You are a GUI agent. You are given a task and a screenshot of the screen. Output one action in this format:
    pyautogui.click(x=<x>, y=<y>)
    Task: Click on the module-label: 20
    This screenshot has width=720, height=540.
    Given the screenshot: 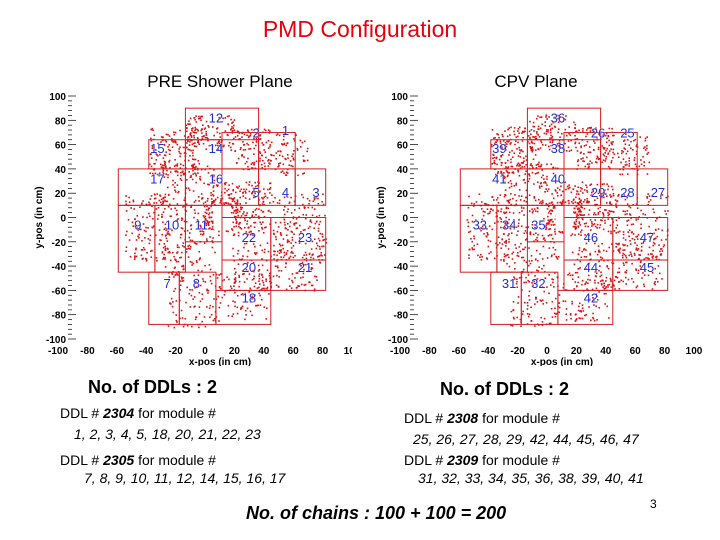 What is the action you would take?
    pyautogui.click(x=249, y=267)
    